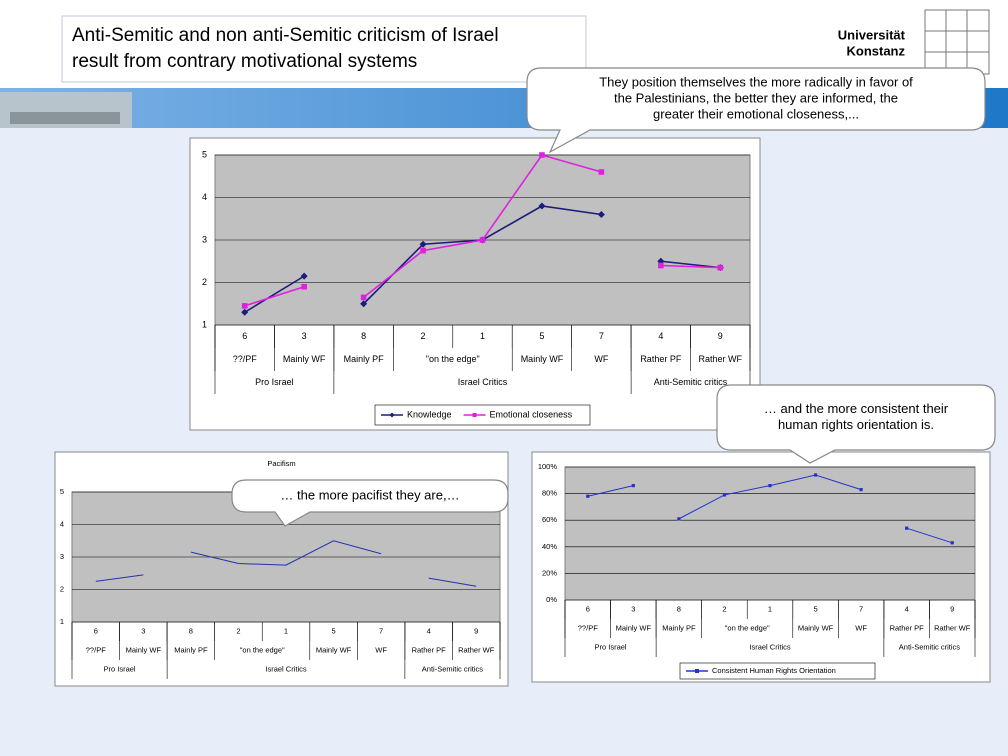  Describe the element at coordinates (551, 599) in the screenshot. I see `y-tick-label: 0%` at that location.